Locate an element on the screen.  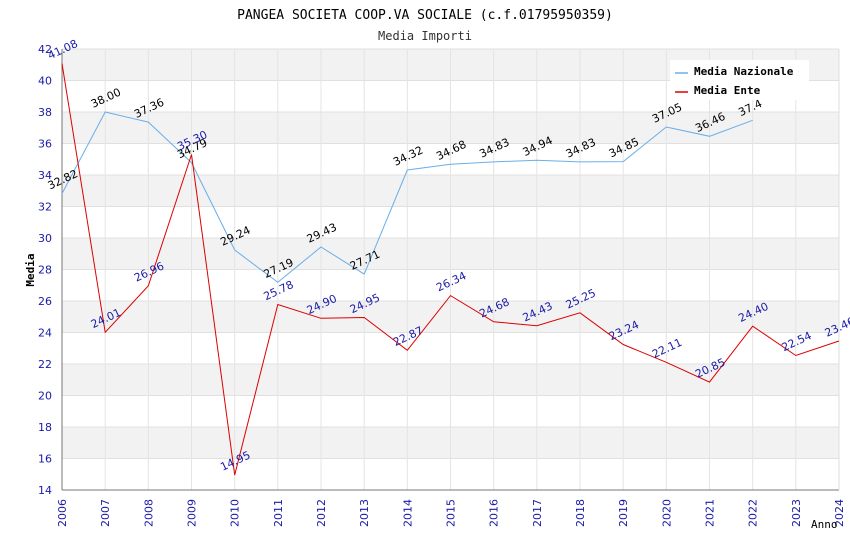
y-tick-label: 40 is located at coordinates (45, 81).